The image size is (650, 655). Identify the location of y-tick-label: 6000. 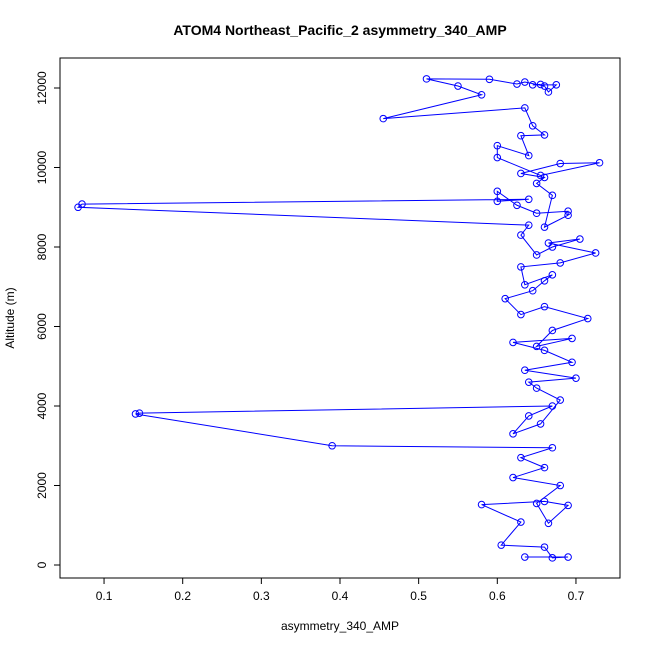
(42, 326).